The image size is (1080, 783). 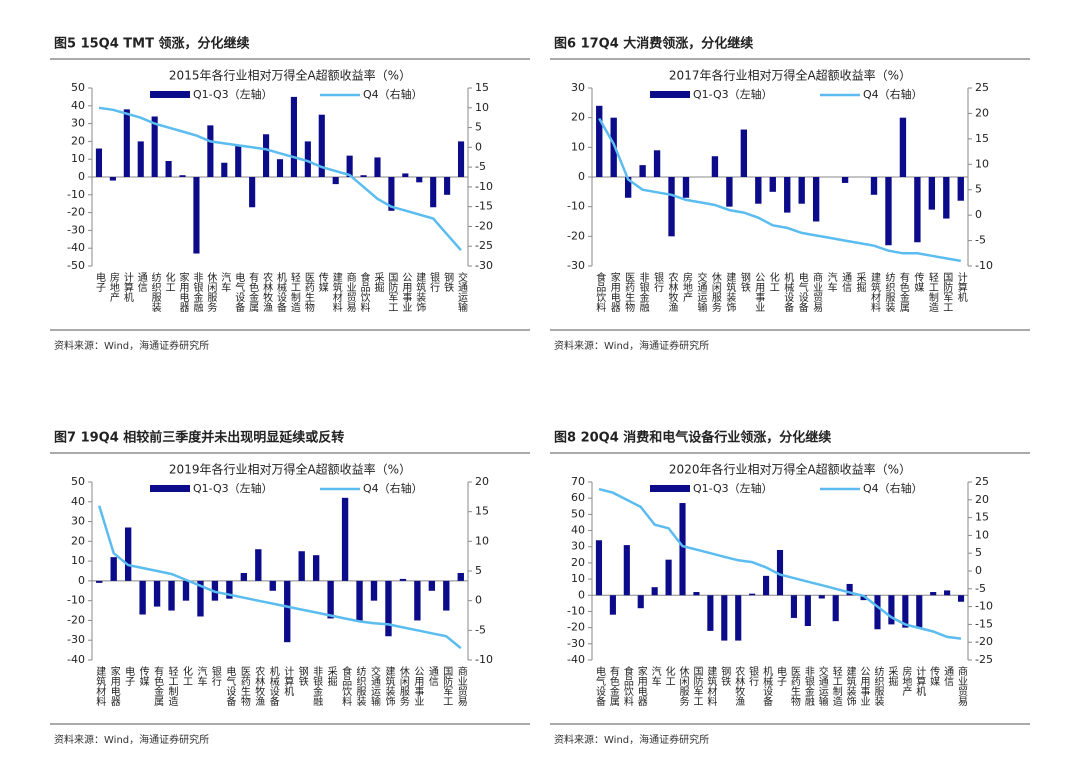 I want to click on x-tick-label: 房地产, so click(x=906, y=681).